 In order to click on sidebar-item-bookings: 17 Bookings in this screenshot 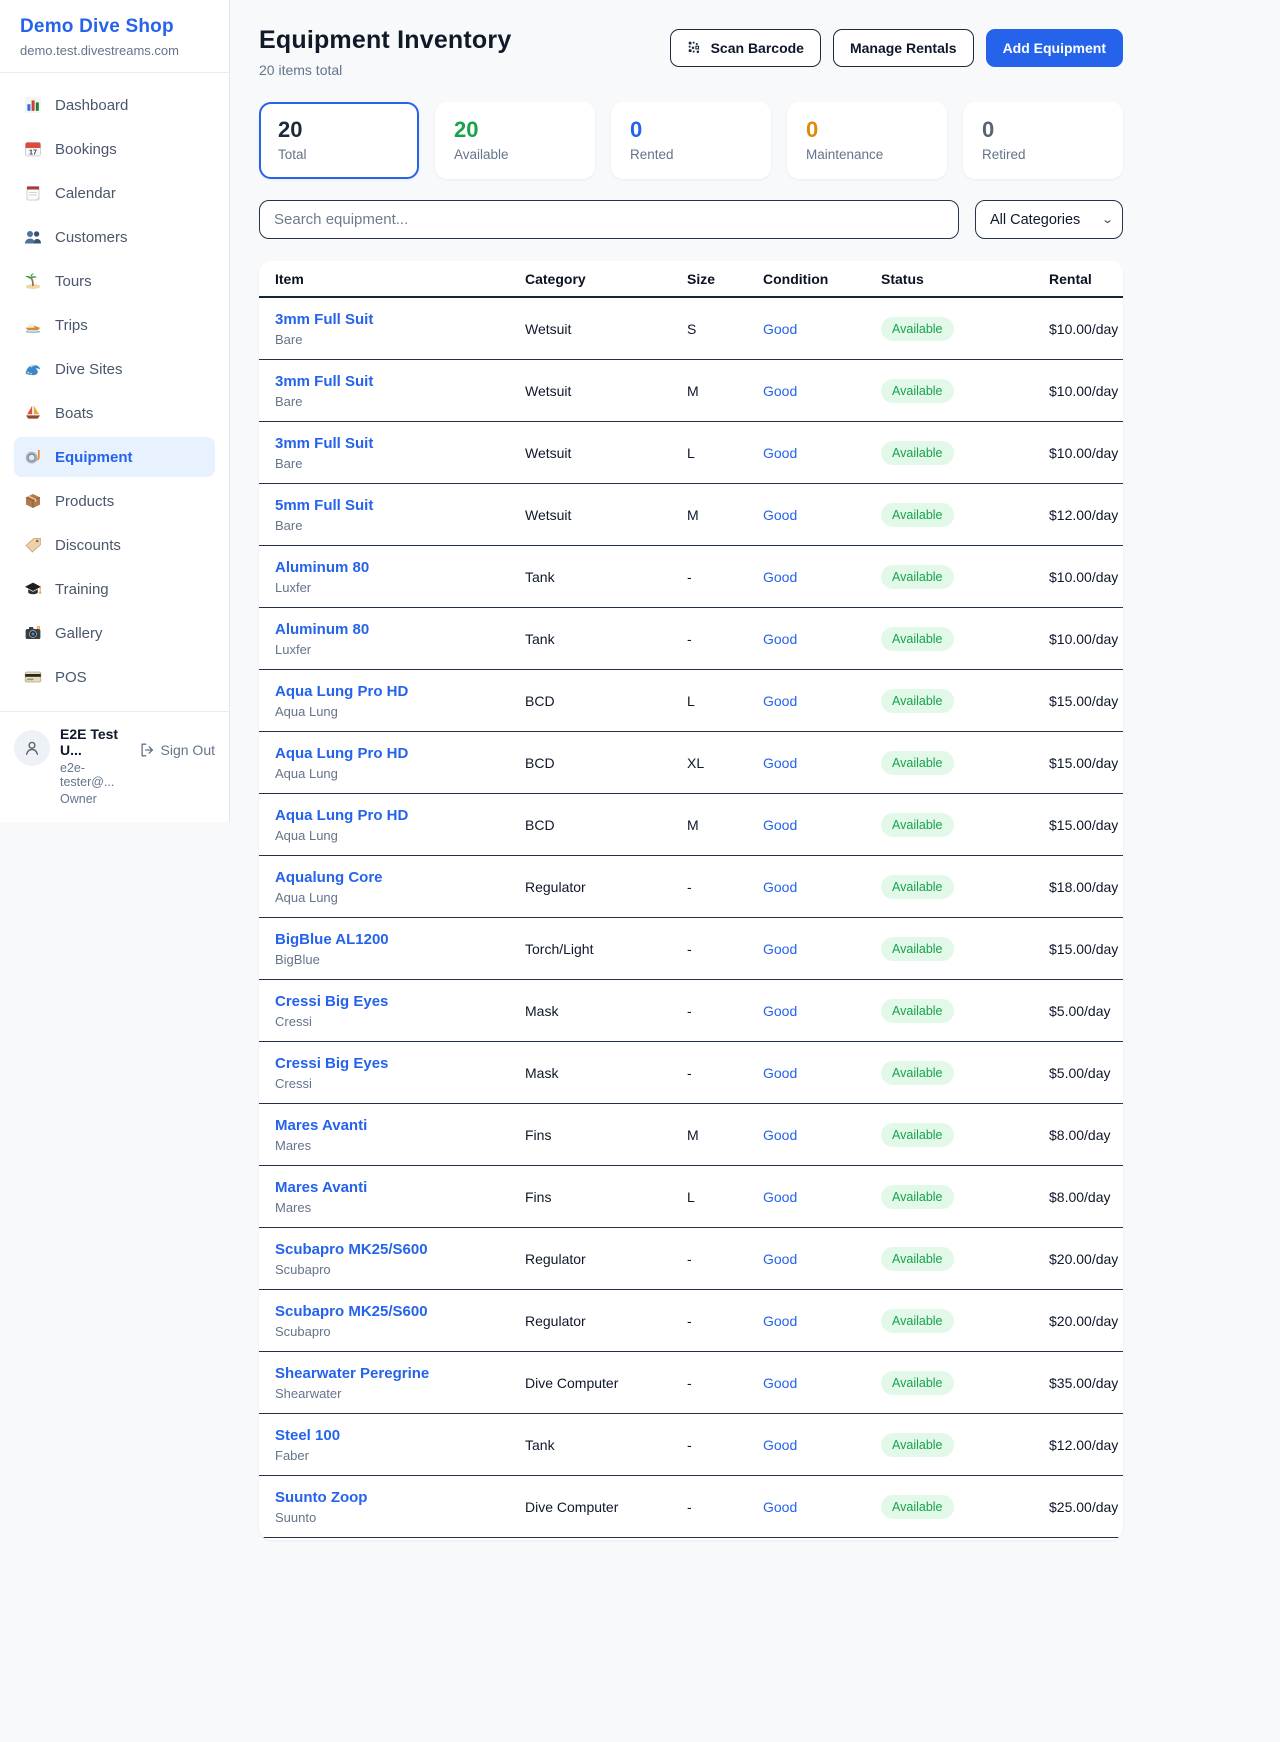, I will do `click(114, 149)`.